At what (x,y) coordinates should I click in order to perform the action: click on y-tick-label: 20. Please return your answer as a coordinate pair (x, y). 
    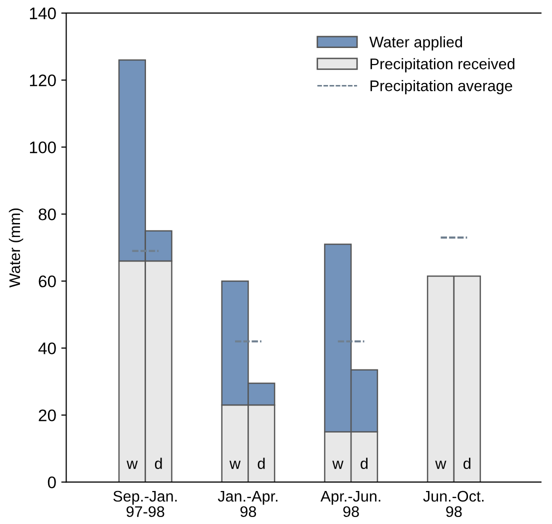
    Looking at the image, I should click on (47, 415).